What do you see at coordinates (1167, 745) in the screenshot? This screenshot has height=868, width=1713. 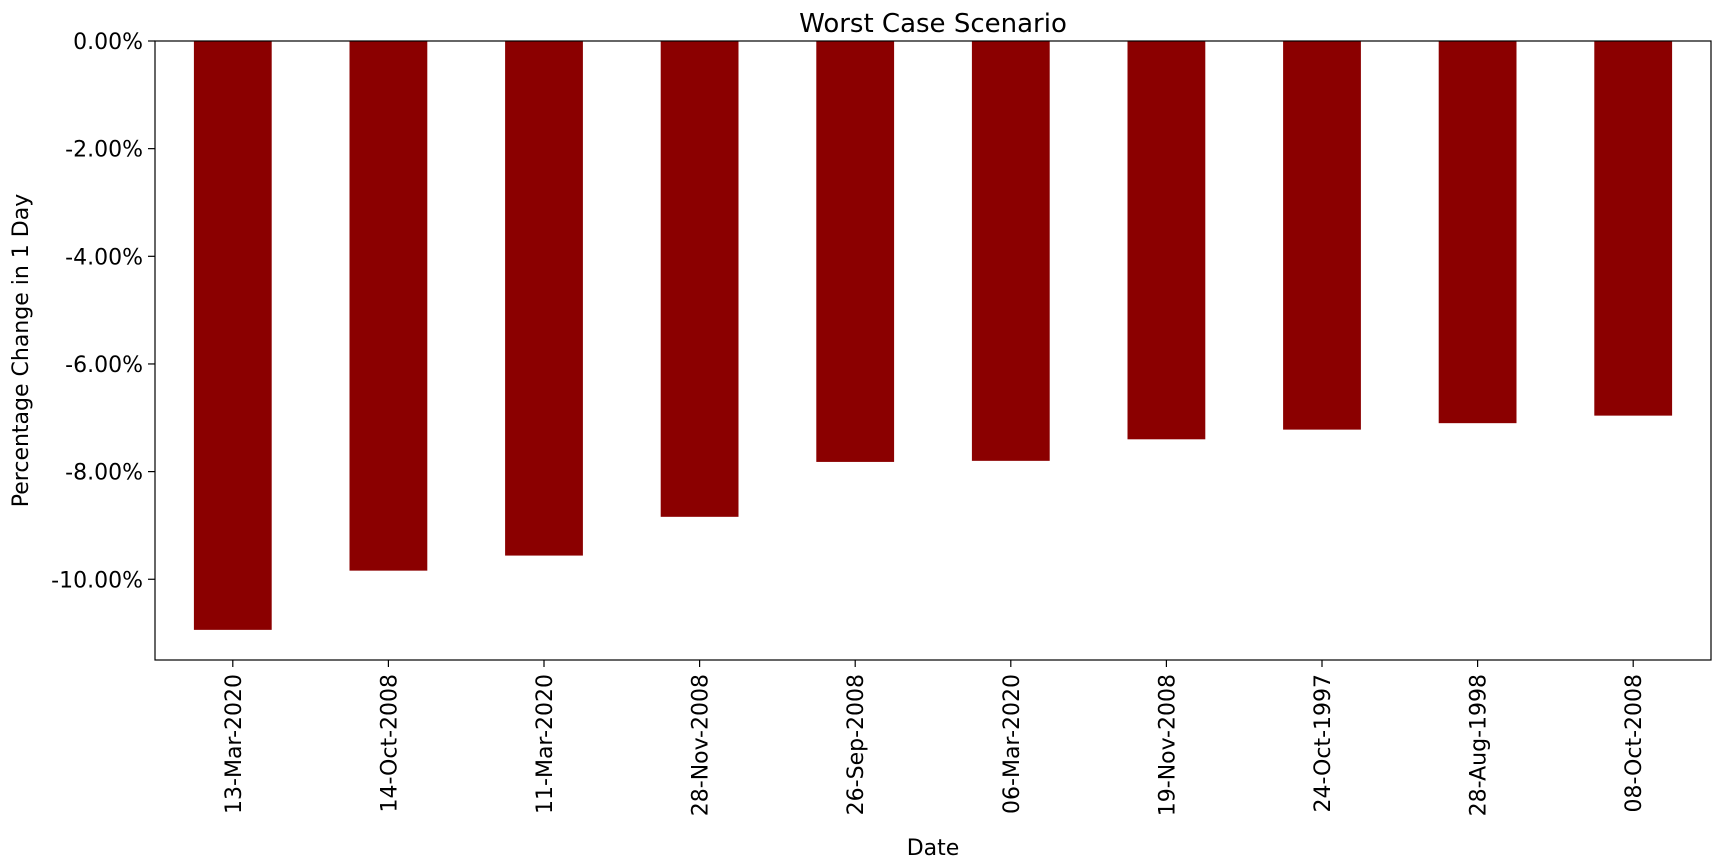 I see `x-tick-label: 19-Nov-2008` at bounding box center [1167, 745].